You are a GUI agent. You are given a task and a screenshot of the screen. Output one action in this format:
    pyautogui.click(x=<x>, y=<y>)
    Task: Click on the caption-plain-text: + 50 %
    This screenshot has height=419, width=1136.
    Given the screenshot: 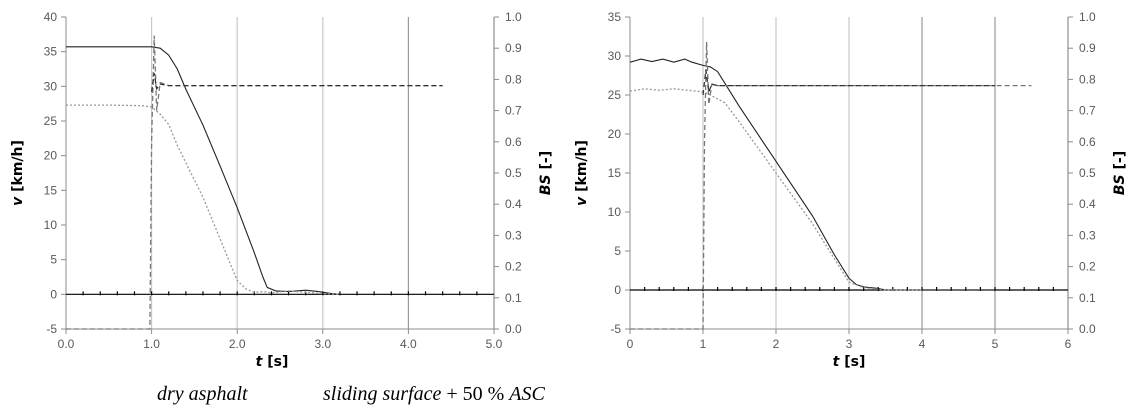 What is the action you would take?
    pyautogui.click(x=475, y=394)
    